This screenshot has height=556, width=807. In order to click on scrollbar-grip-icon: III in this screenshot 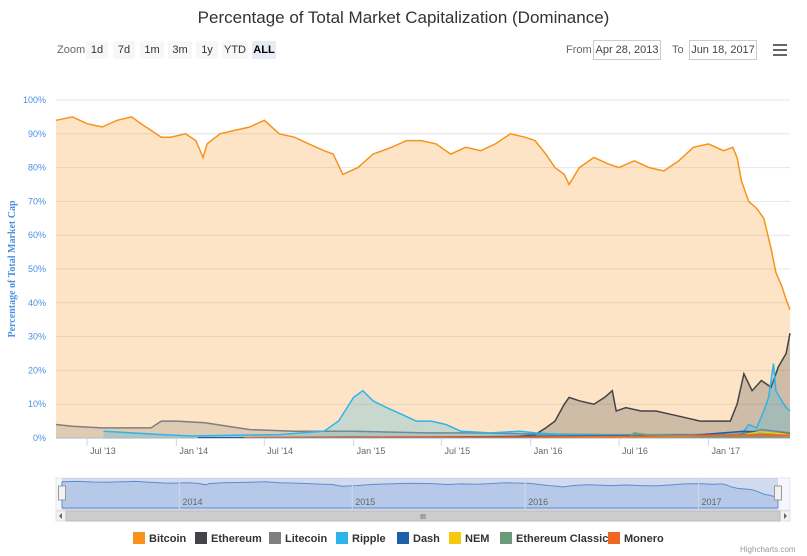, I will do `click(423, 517)`.